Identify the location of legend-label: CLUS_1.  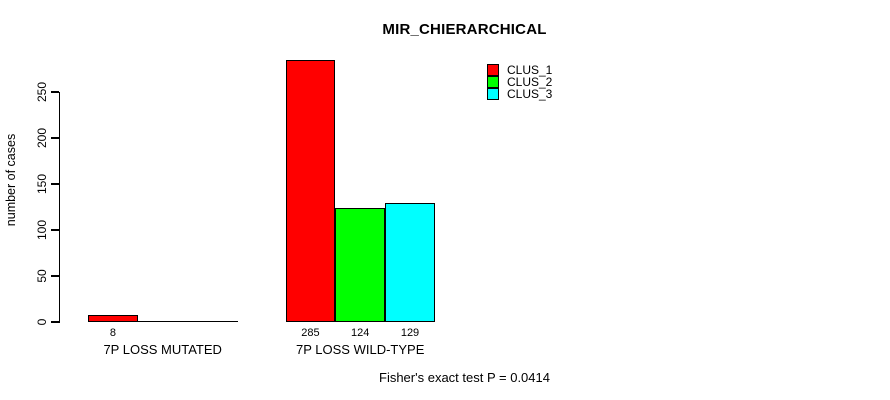
(530, 69).